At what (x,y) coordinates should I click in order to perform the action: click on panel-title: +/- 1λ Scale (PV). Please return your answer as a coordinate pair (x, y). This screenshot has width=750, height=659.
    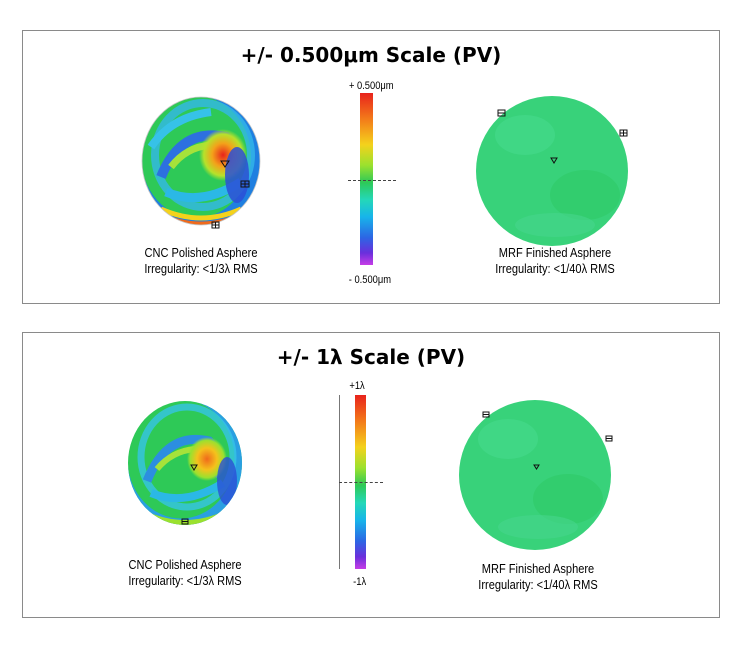
    Looking at the image, I should click on (371, 357).